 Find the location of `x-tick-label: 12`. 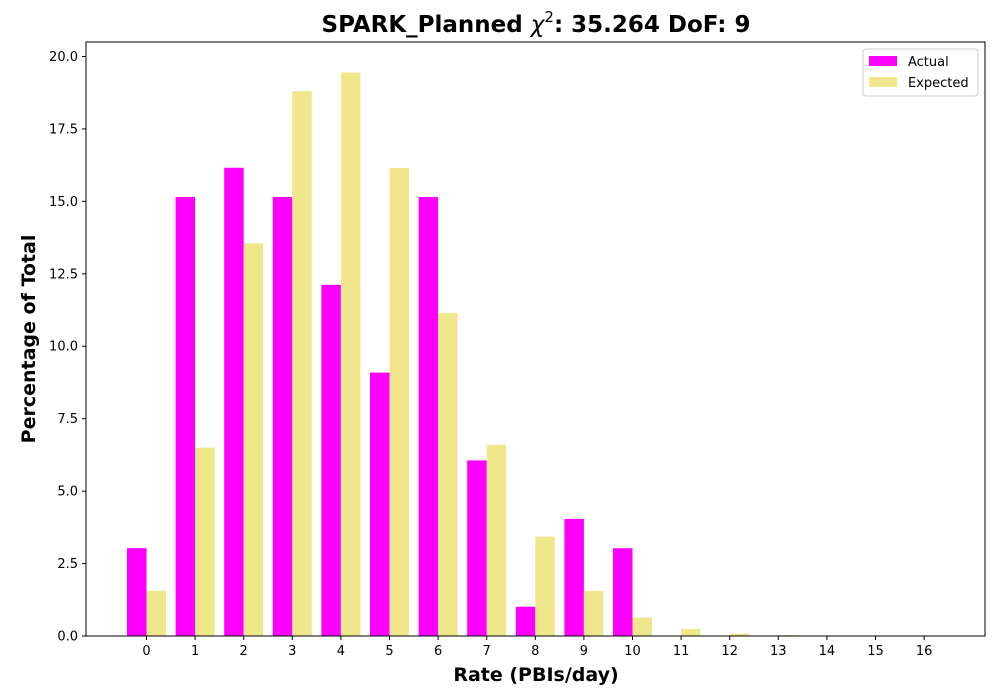

x-tick-label: 12 is located at coordinates (729, 651).